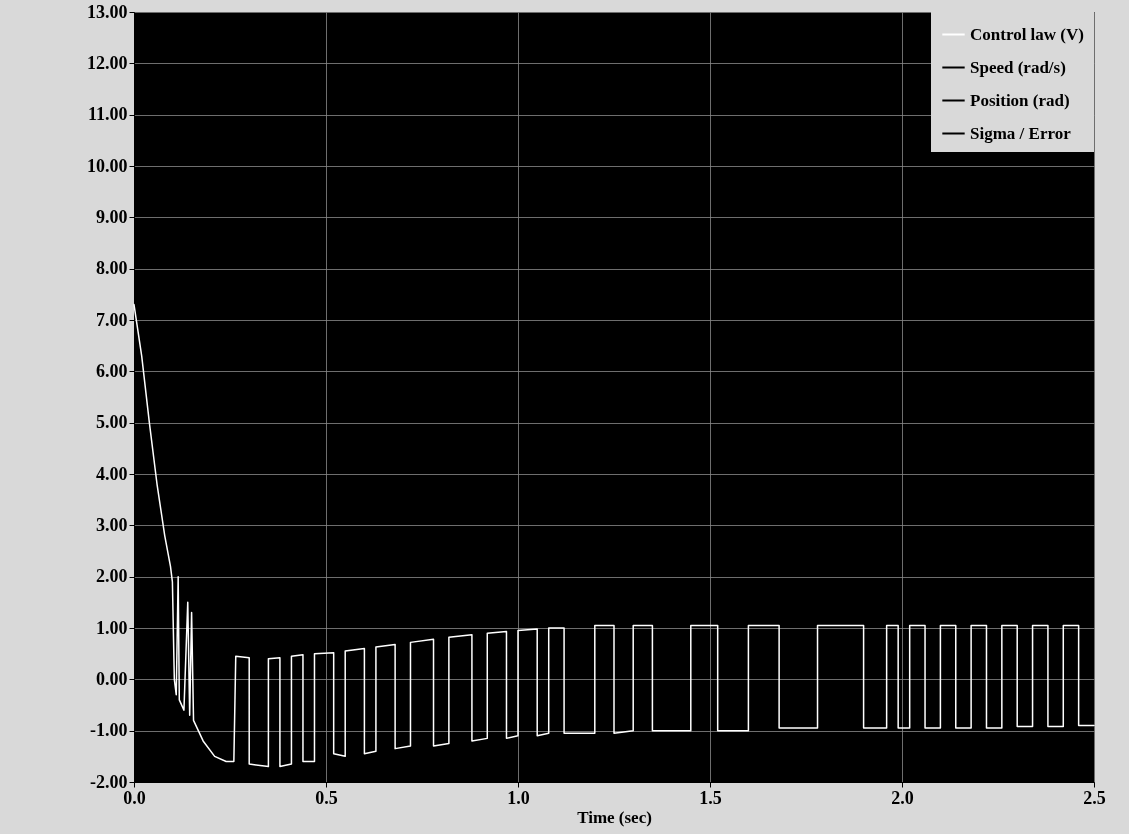 Image resolution: width=1129 pixels, height=834 pixels. Describe the element at coordinates (112, 678) in the screenshot. I see `y-tick-label: 0.00` at that location.